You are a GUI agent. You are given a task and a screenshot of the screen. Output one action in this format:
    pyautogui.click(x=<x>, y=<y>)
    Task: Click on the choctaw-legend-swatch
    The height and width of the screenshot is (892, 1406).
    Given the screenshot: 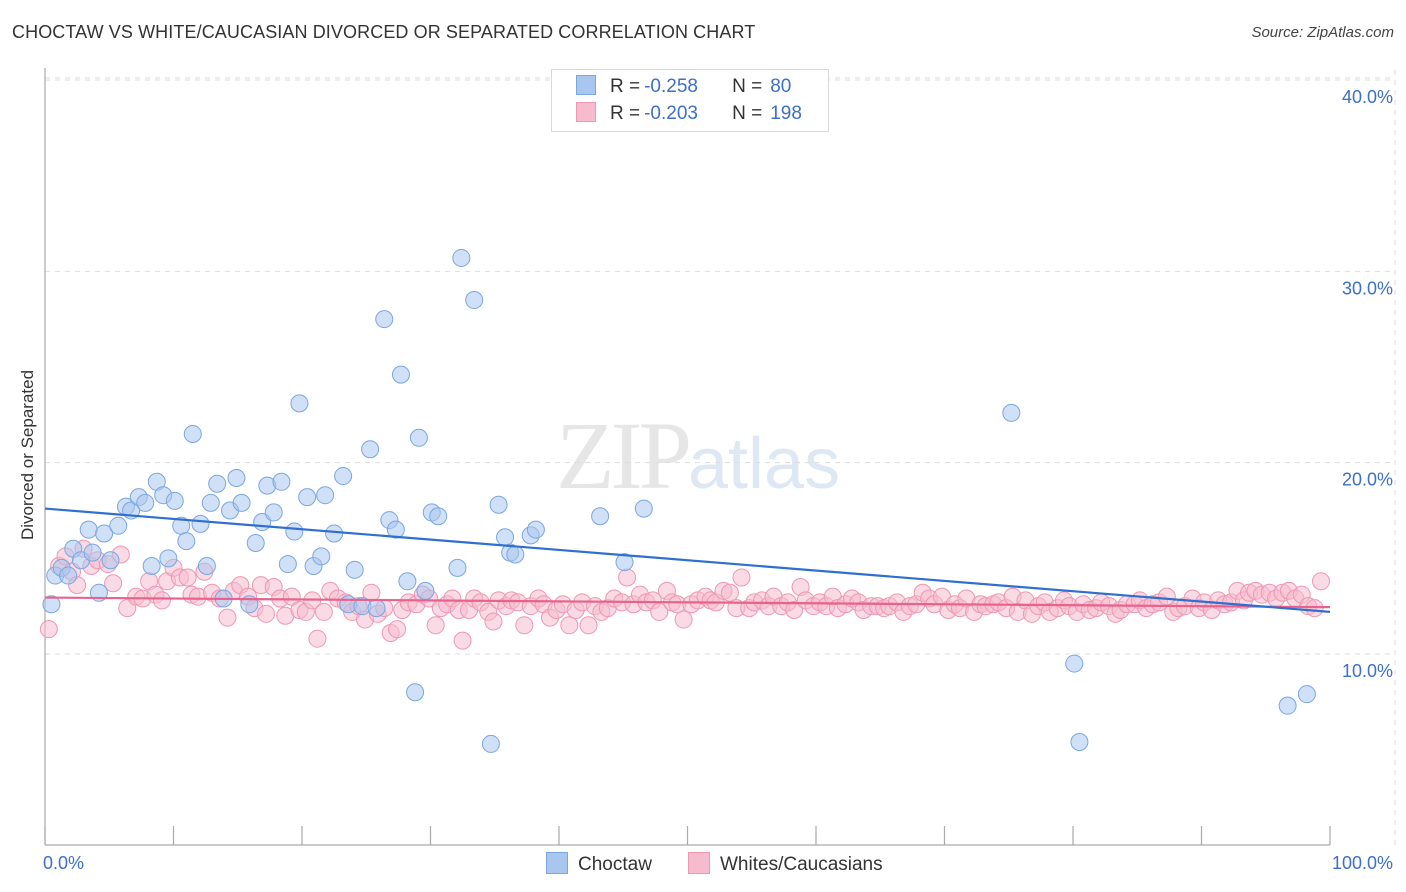 What is the action you would take?
    pyautogui.click(x=557, y=863)
    